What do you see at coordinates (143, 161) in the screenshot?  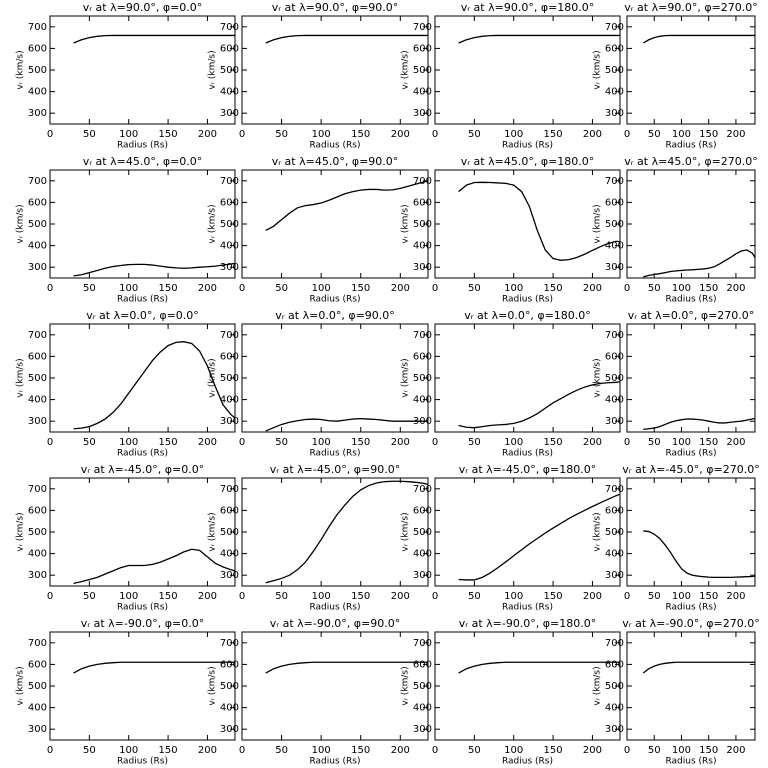 I see `panel-title: vᵣ at λ=45.0°, φ=0.0°` at bounding box center [143, 161].